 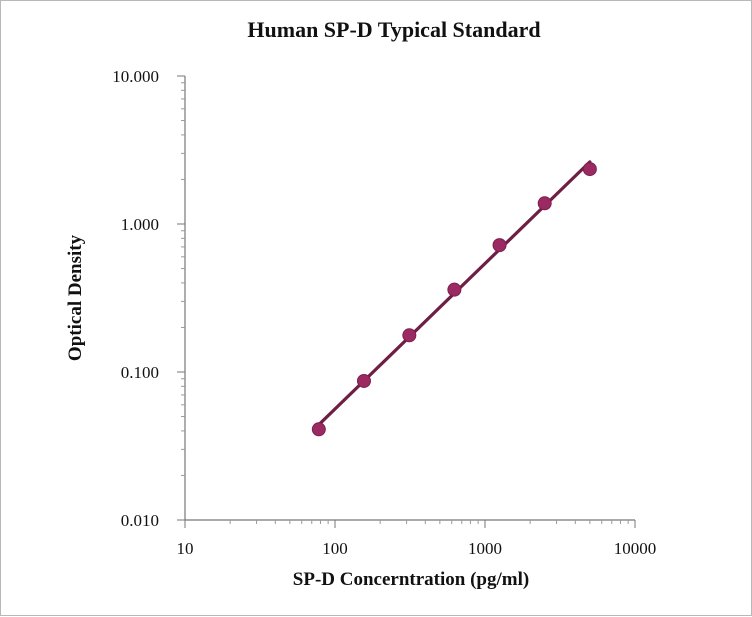 What do you see at coordinates (411, 579) in the screenshot?
I see `x-axis-label: SP-D Concerntration (pg/ml)` at bounding box center [411, 579].